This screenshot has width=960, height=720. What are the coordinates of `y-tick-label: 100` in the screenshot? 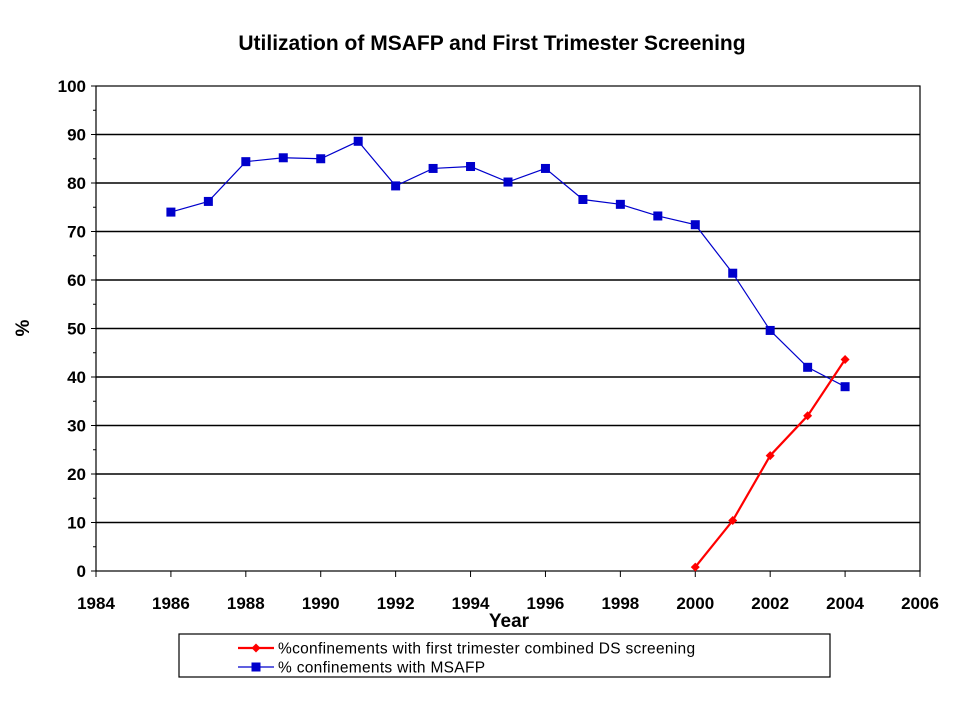 It's located at (72, 86).